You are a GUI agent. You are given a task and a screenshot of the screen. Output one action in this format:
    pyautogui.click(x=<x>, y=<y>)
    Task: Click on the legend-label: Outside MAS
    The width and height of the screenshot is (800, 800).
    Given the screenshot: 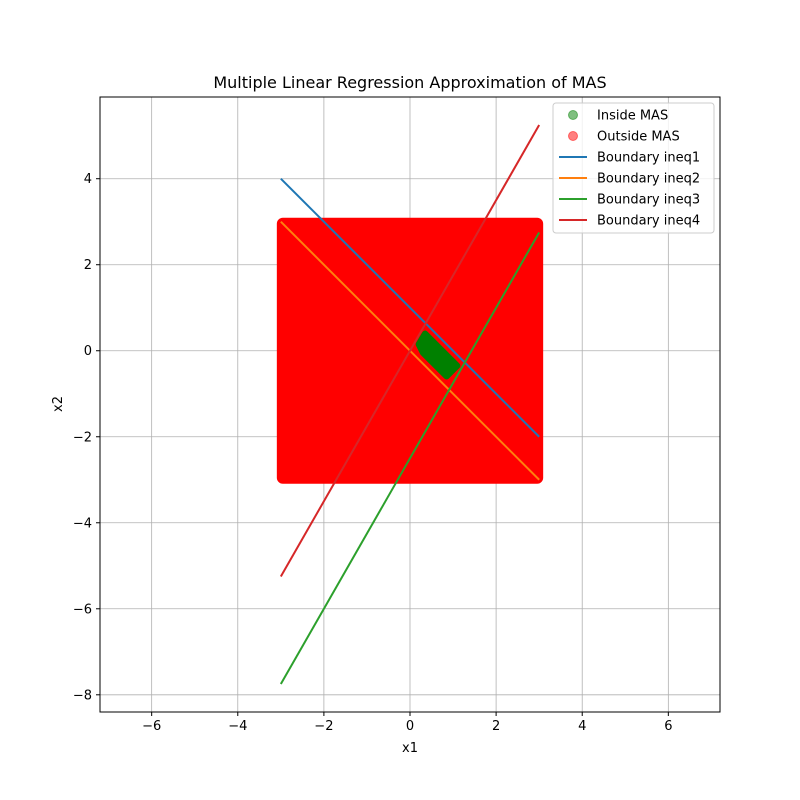 What is the action you would take?
    pyautogui.click(x=638, y=137)
    